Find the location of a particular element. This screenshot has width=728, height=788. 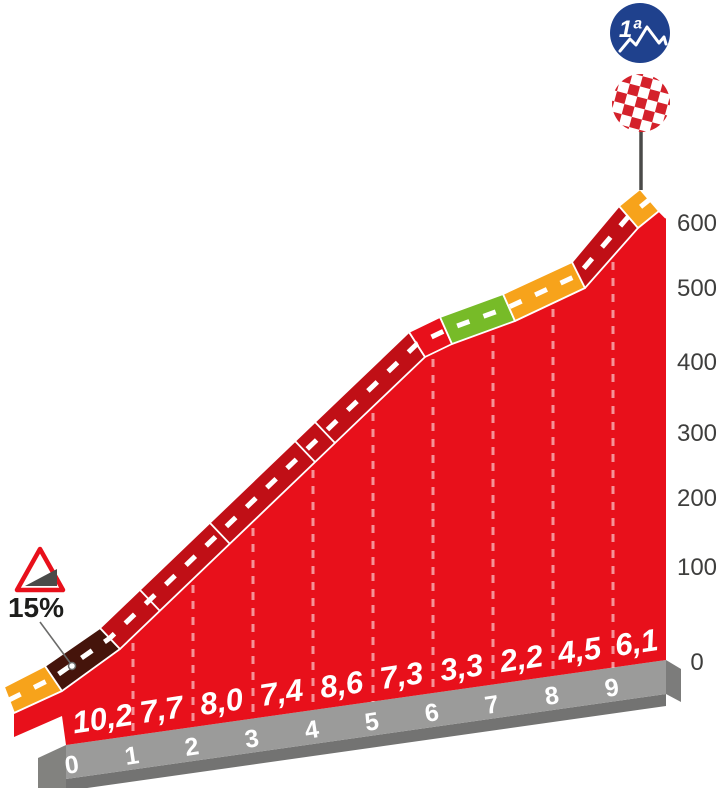

axis-slab-bottom-face is located at coordinates (366, 741).